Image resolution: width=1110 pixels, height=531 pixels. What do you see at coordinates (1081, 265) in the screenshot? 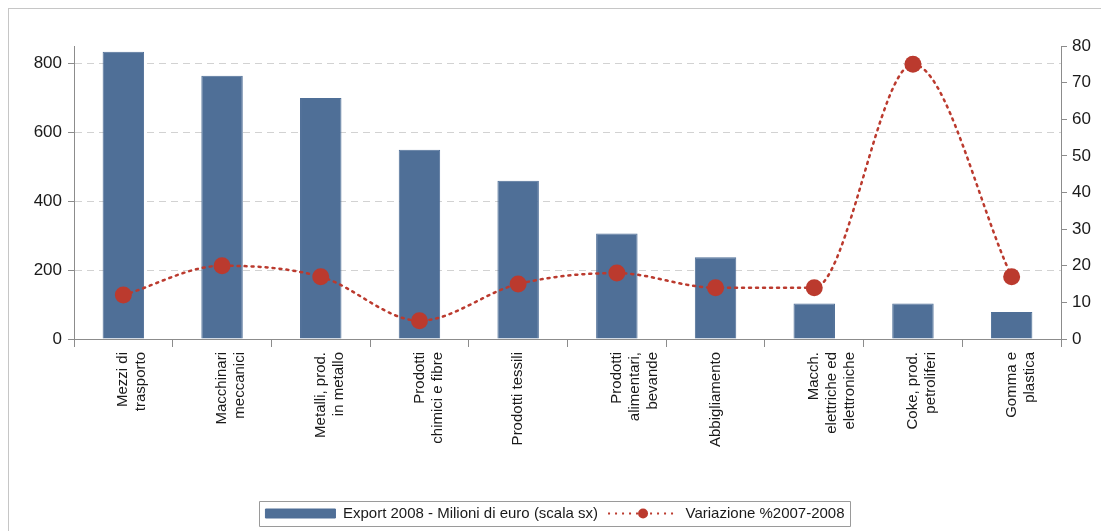
I see `y2-tick-label: 20` at bounding box center [1081, 265].